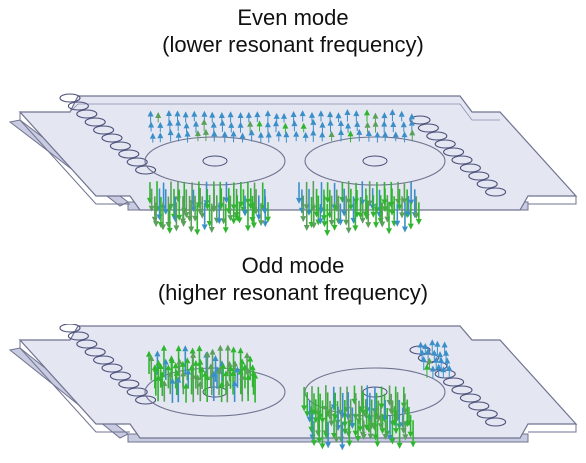 This screenshot has width=586, height=463. I want to click on even-mode-subtitle: (lower resonant frequency), so click(293, 44).